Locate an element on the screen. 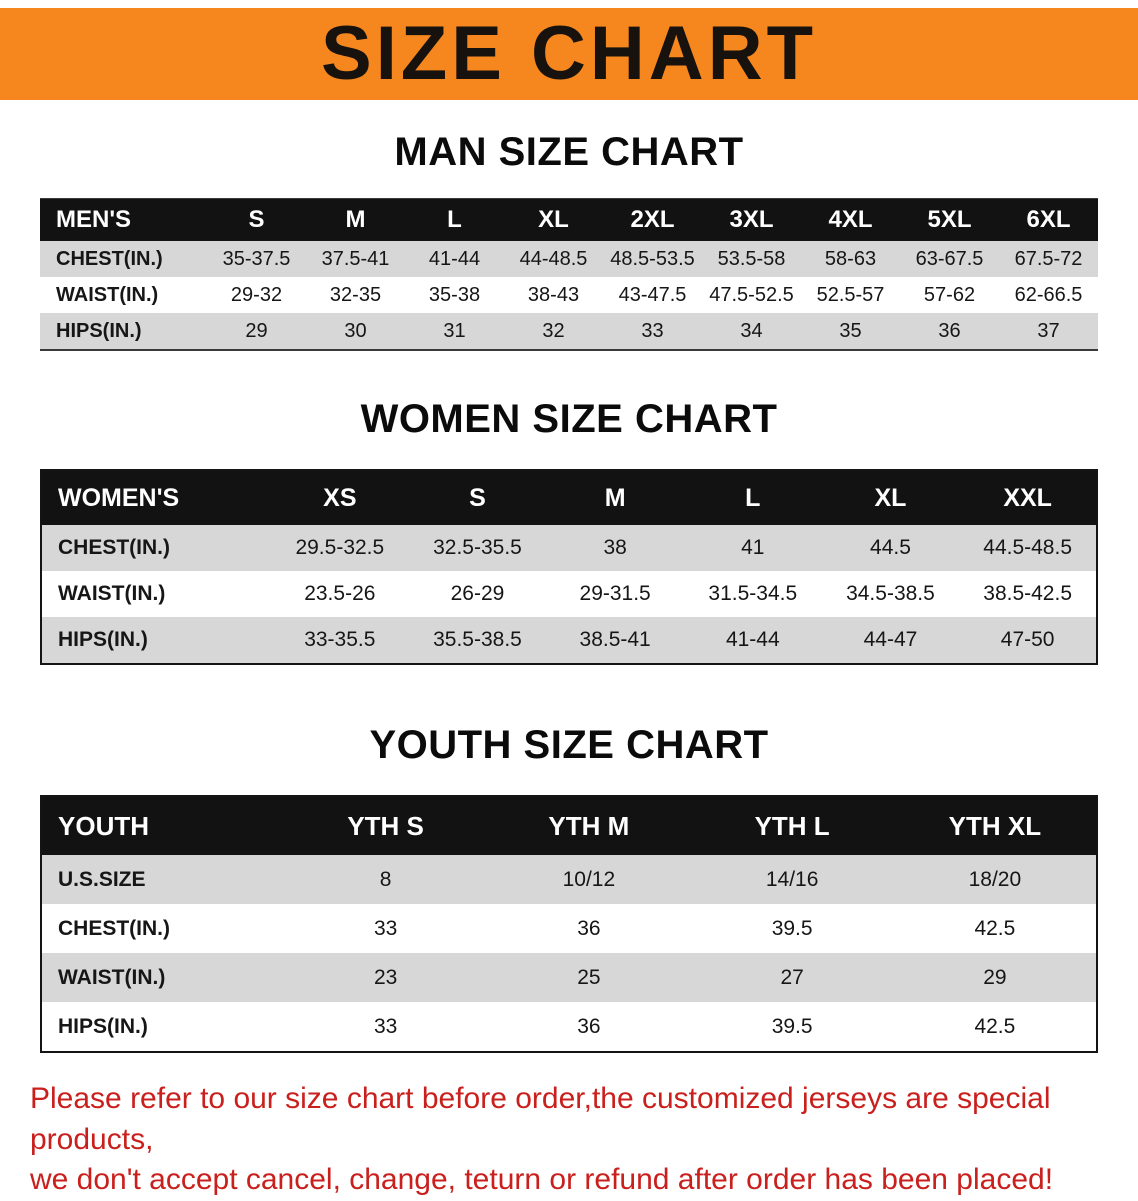  table-cell: 26-29 is located at coordinates (477, 593).